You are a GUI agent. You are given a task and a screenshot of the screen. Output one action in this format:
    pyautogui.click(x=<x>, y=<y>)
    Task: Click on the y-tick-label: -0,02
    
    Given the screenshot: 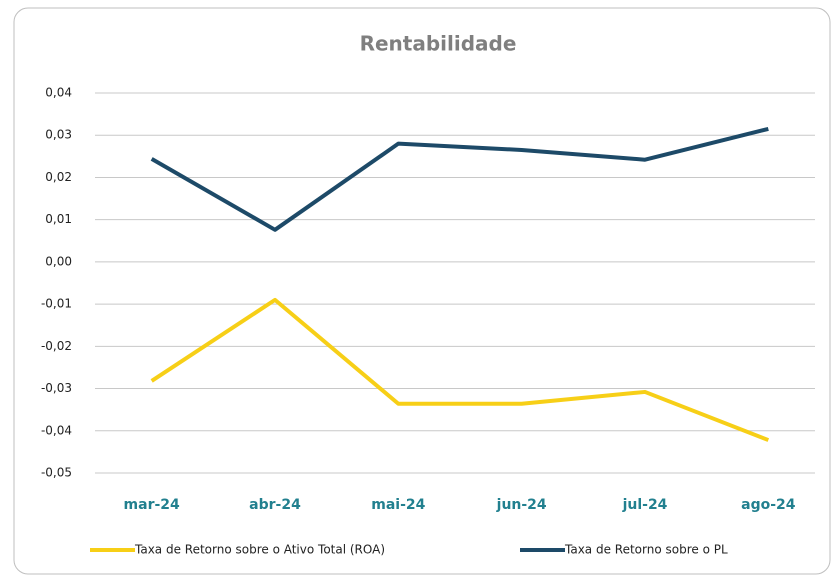 What is the action you would take?
    pyautogui.click(x=56, y=346)
    